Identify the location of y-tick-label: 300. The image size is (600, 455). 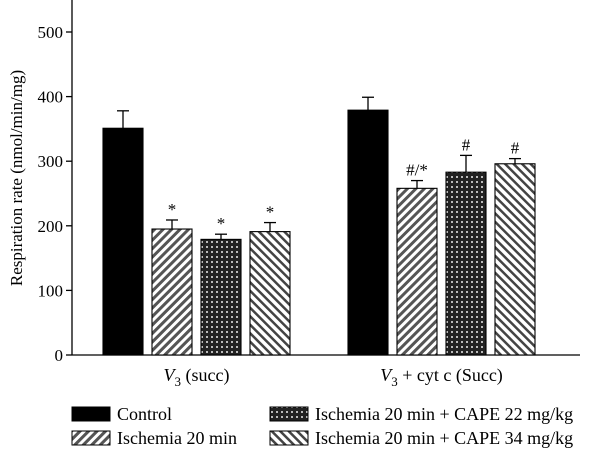
(51, 161).